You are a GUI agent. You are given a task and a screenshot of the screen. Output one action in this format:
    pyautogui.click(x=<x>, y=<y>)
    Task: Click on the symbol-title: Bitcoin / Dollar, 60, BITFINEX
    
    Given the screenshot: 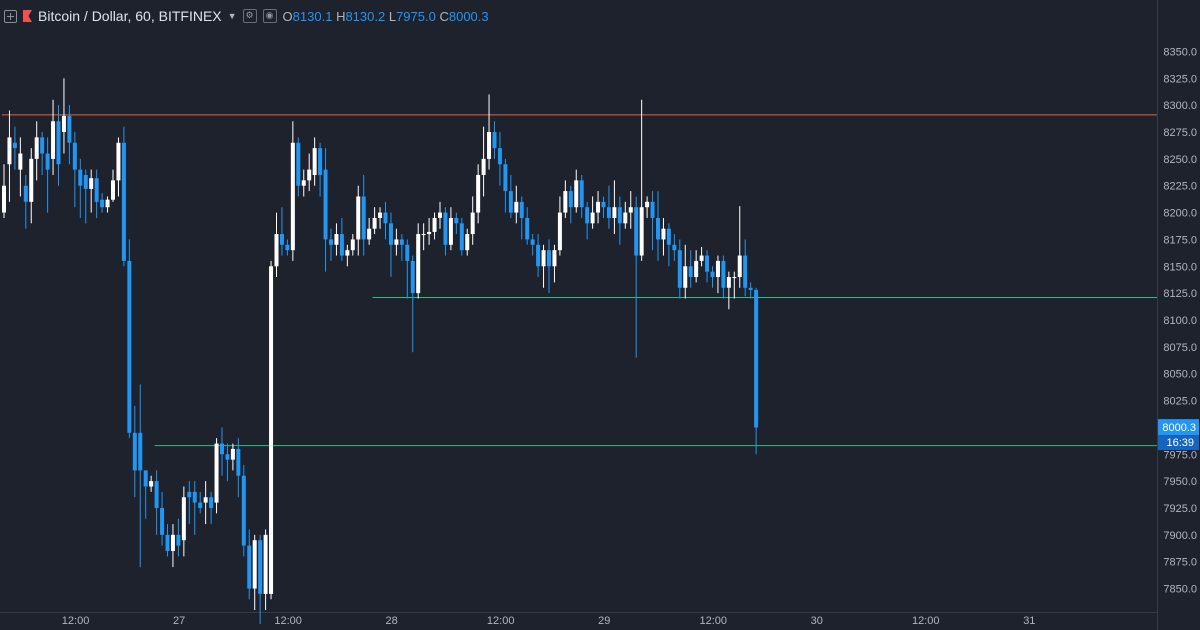 What is the action you would take?
    pyautogui.click(x=130, y=16)
    